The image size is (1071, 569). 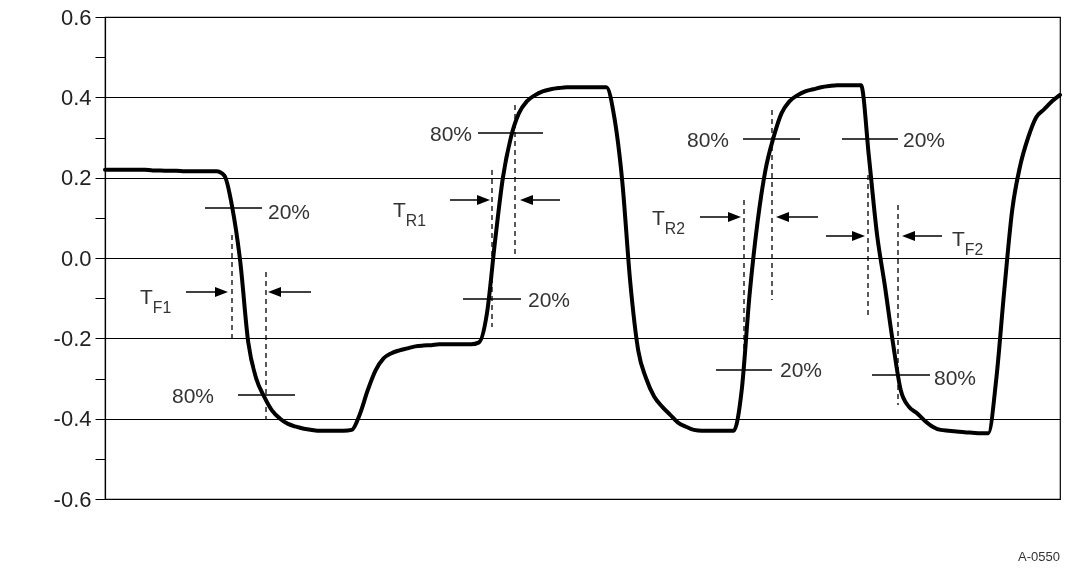 I want to click on y-tick-label: 0.2, so click(x=76, y=178).